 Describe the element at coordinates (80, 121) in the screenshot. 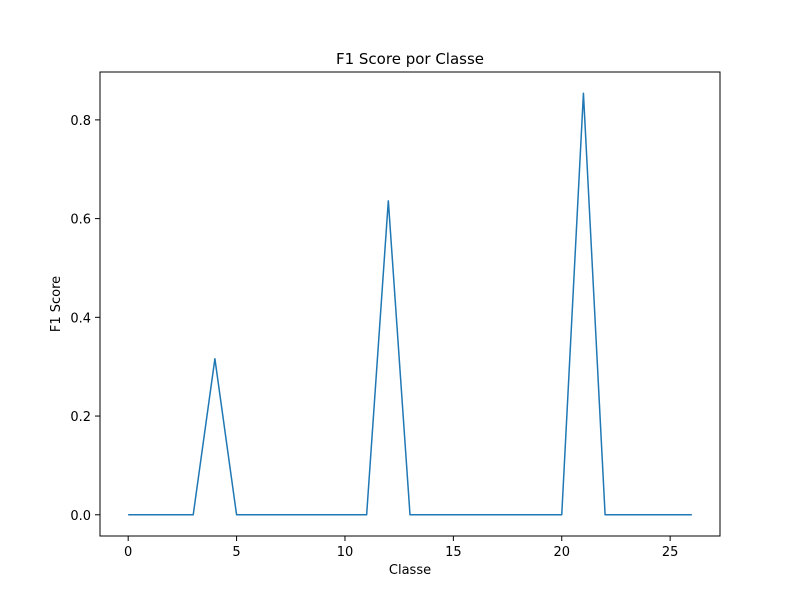

I see `y-tick-label: 0.8` at that location.